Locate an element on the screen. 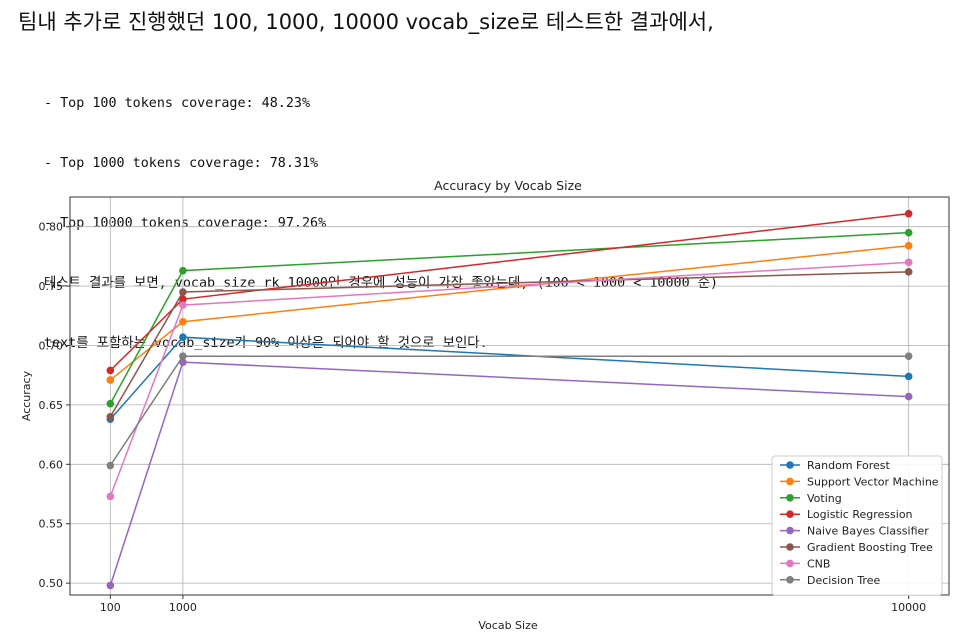 The width and height of the screenshot is (962, 637). y-tick-label: 0.70 is located at coordinates (51, 346).